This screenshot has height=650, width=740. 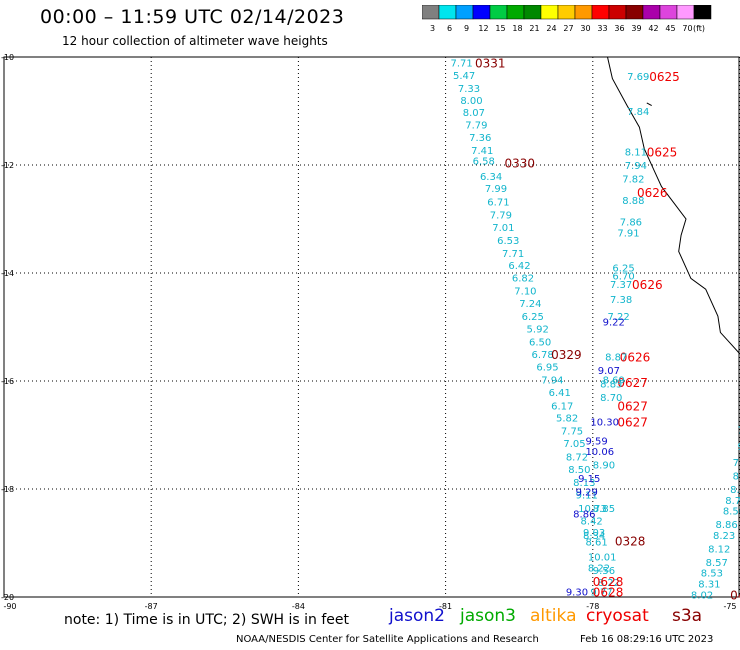 I want to click on wave-height-value: 6.25, so click(x=623, y=269).